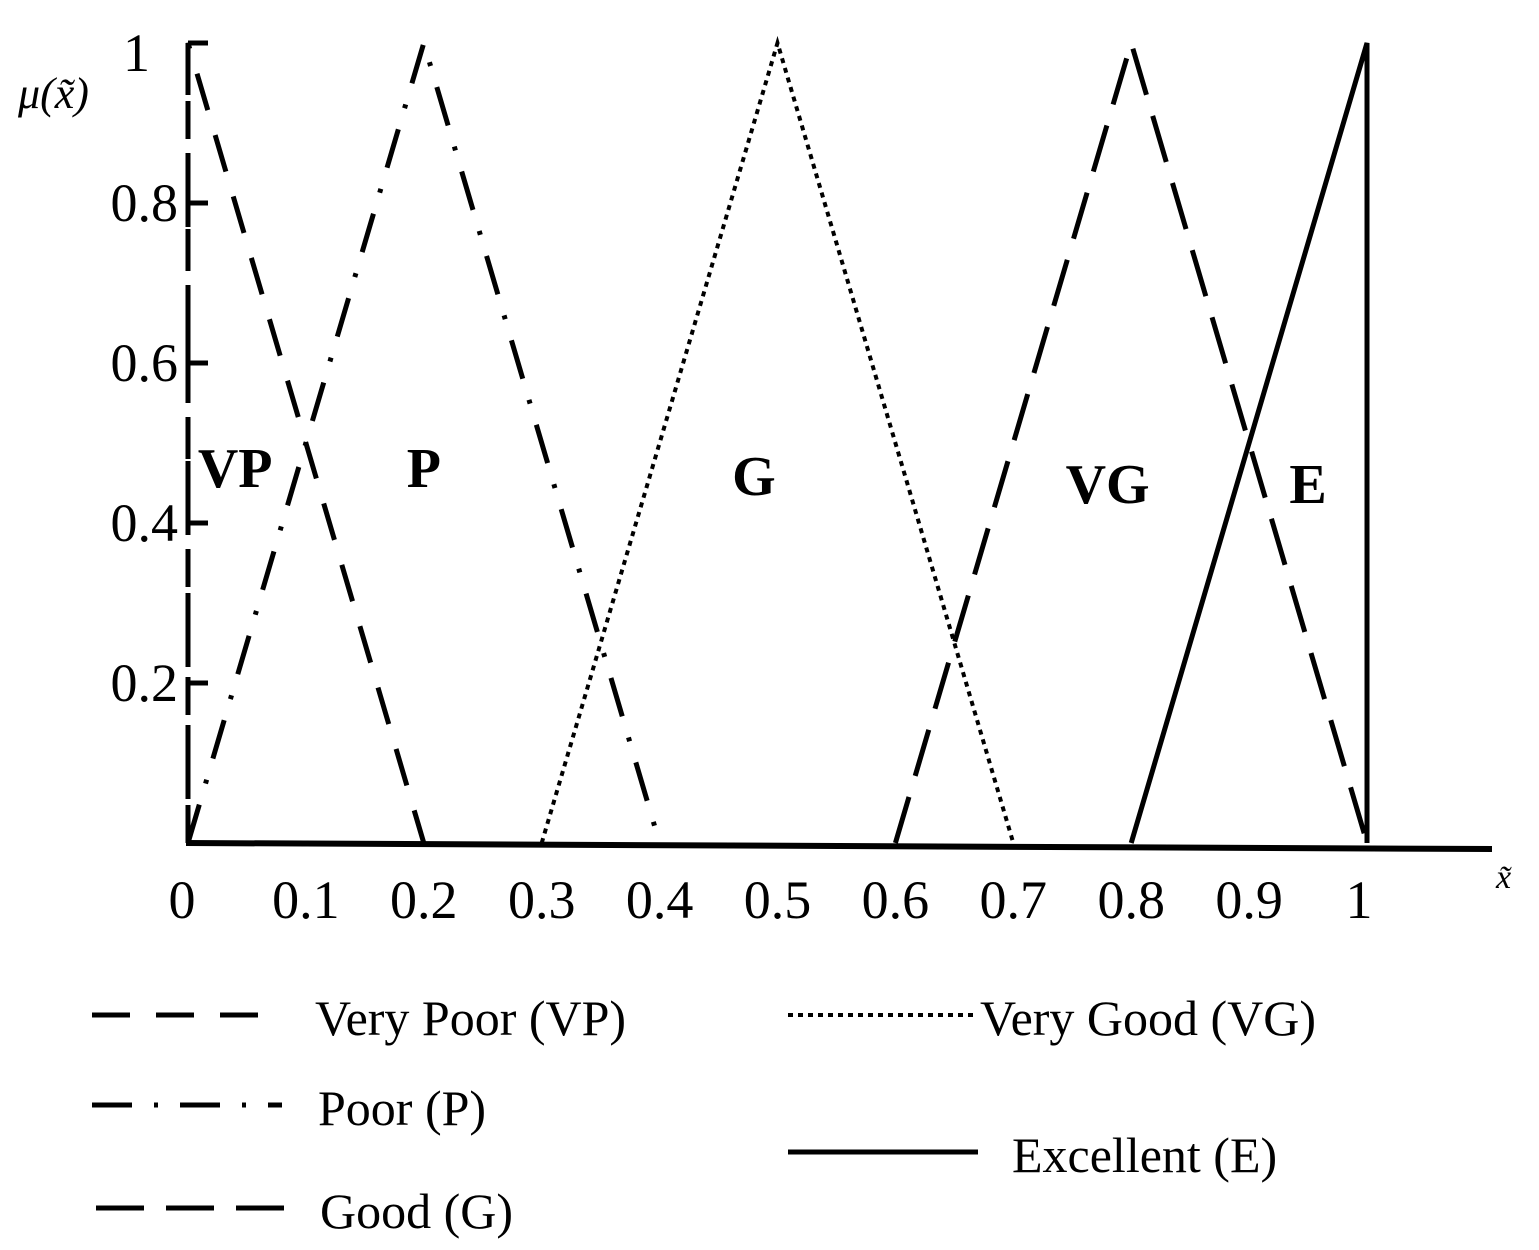 Image resolution: width=1539 pixels, height=1250 pixels. I want to click on x-tick-label: 0.6, so click(896, 900).